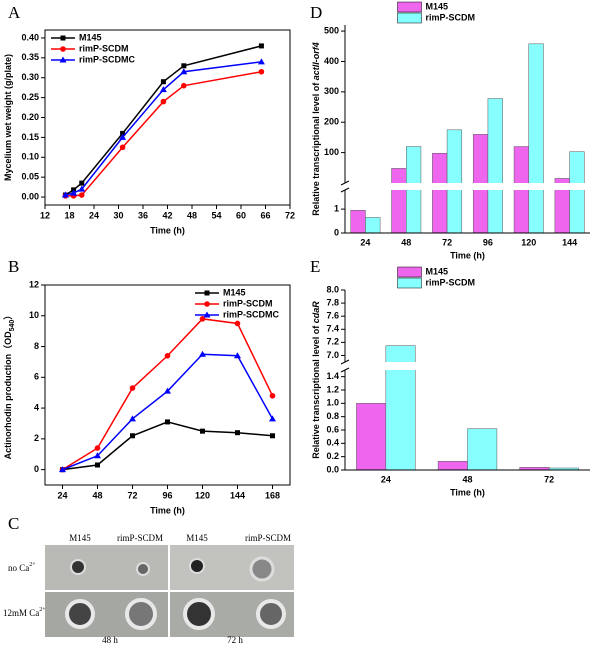 The height and width of the screenshot is (650, 600). I want to click on y-tick-label: 1.4, so click(332, 376).